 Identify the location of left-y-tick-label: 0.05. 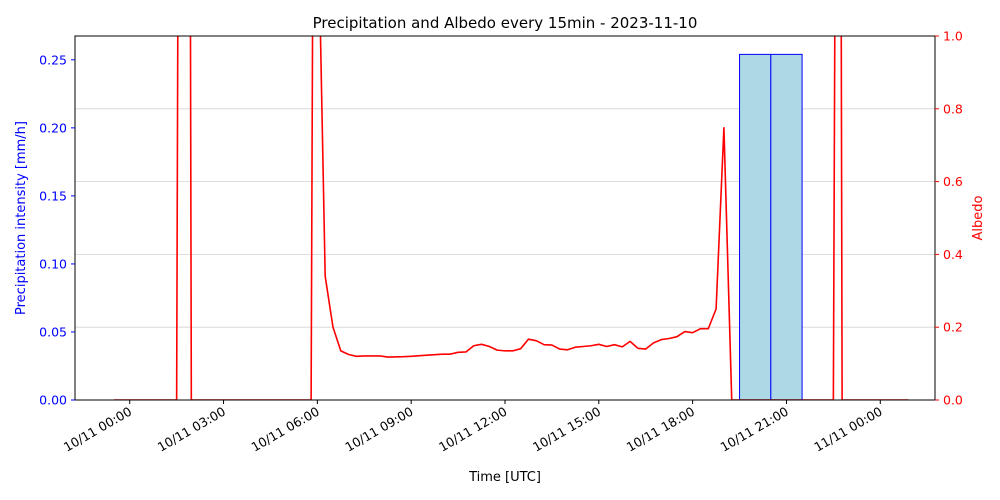
(53, 331).